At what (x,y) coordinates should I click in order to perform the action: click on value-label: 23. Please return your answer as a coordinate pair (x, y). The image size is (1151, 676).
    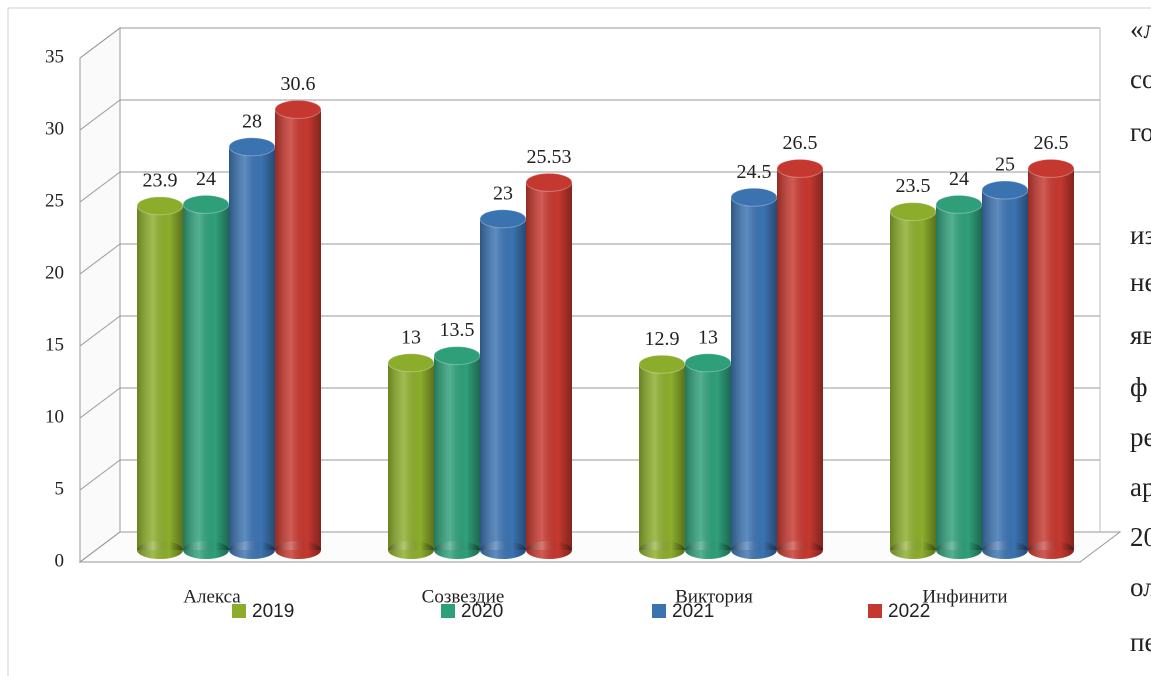
    Looking at the image, I should click on (503, 193).